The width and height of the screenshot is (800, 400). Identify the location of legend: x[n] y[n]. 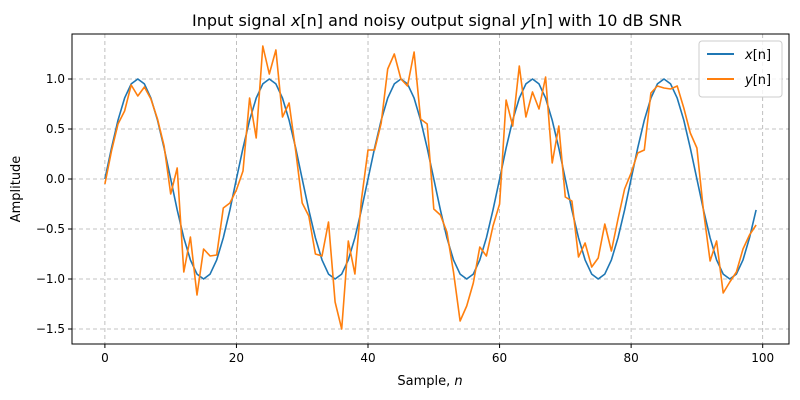
(740, 69).